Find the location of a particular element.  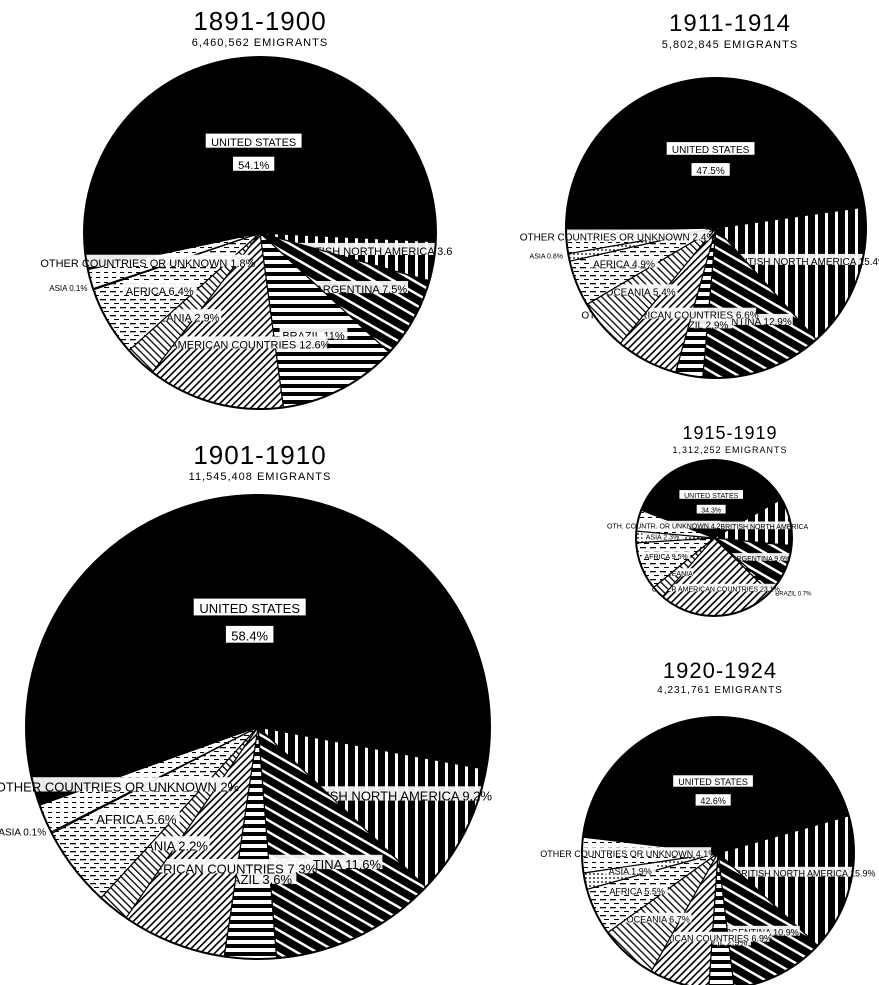

slice-label-argentina: ARGENTINA 7.5% is located at coordinates (361, 290).